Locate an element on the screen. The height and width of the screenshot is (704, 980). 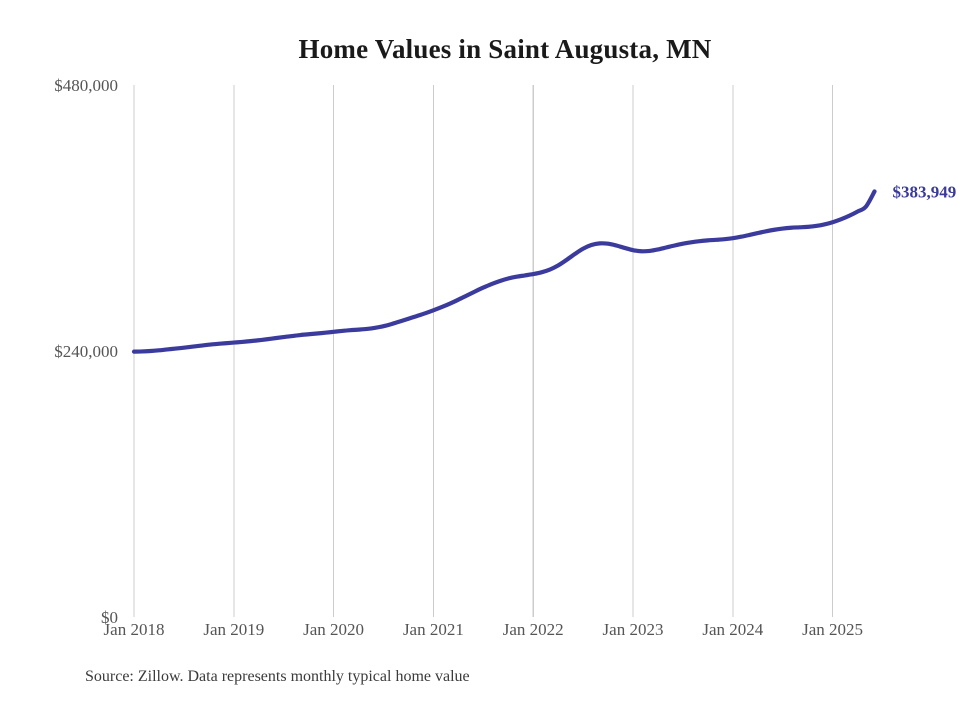
x-tick-label: Jan 2020 is located at coordinates (333, 629).